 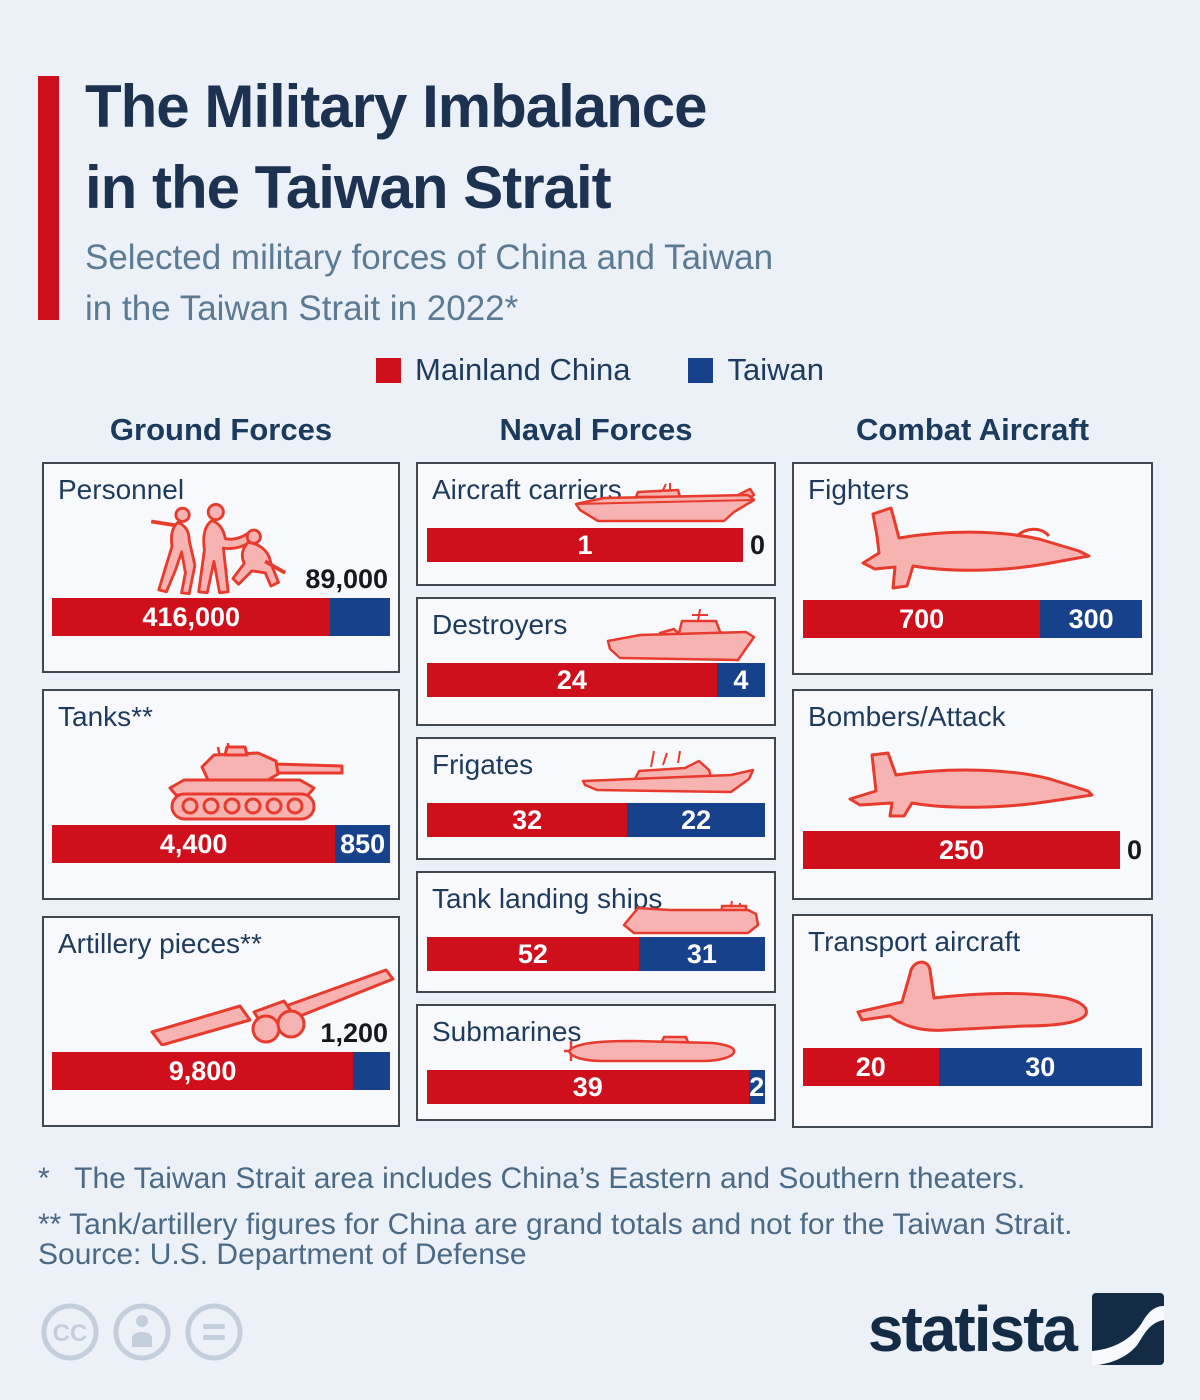 I want to click on submarines-taiwan-value: 2, so click(x=757, y=1086).